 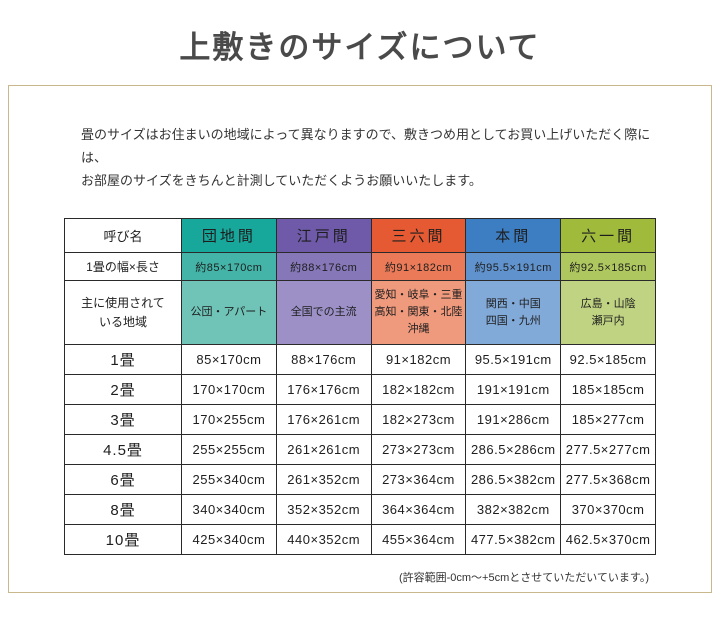 I want to click on mat-count-label-5: 8畳, so click(x=123, y=510).